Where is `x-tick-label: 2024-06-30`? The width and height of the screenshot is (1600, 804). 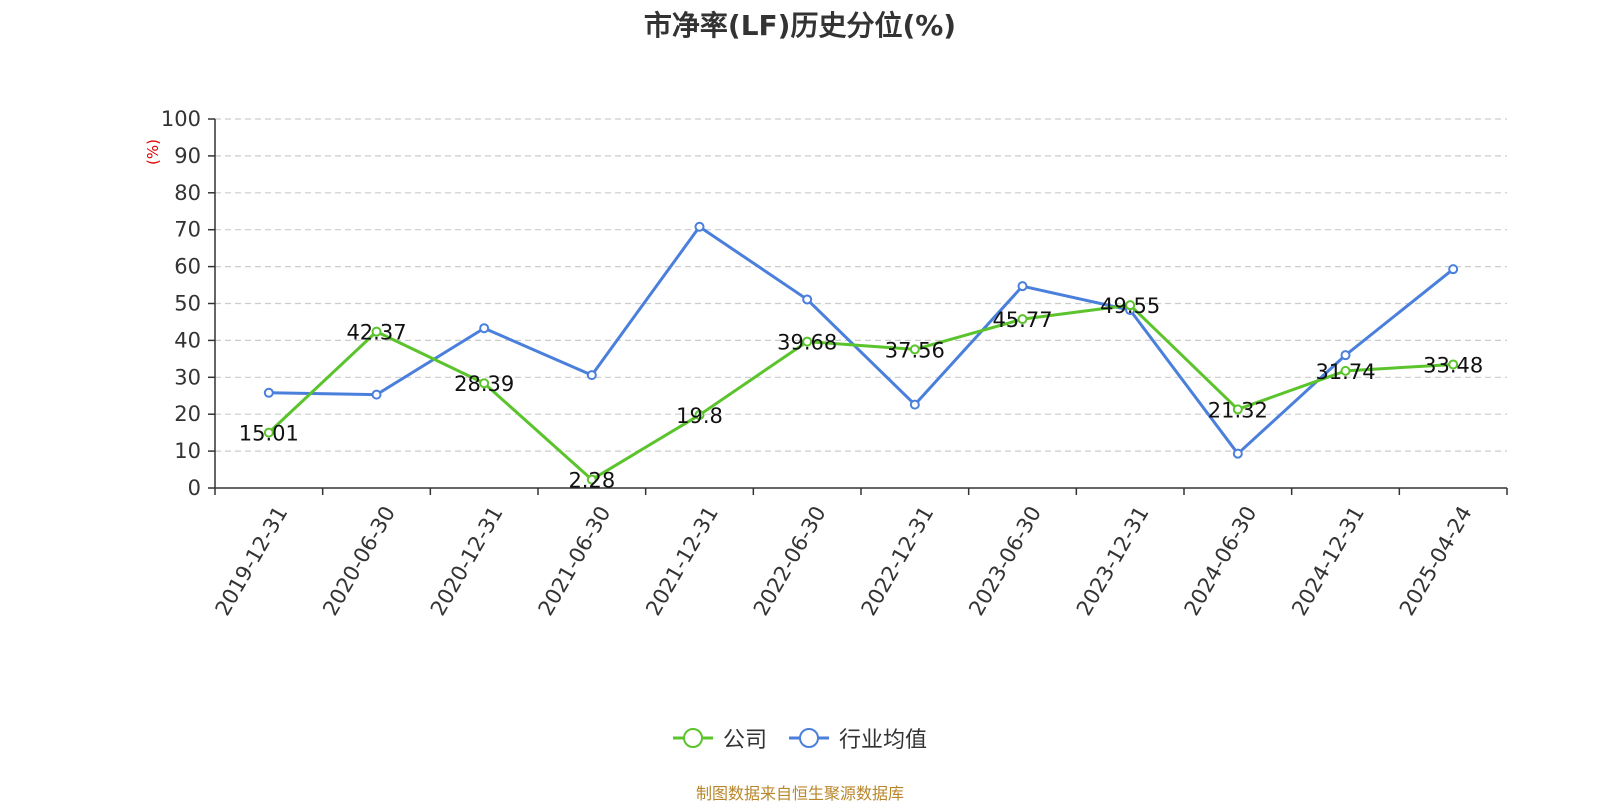 x-tick-label: 2024-06-30 is located at coordinates (1221, 561).